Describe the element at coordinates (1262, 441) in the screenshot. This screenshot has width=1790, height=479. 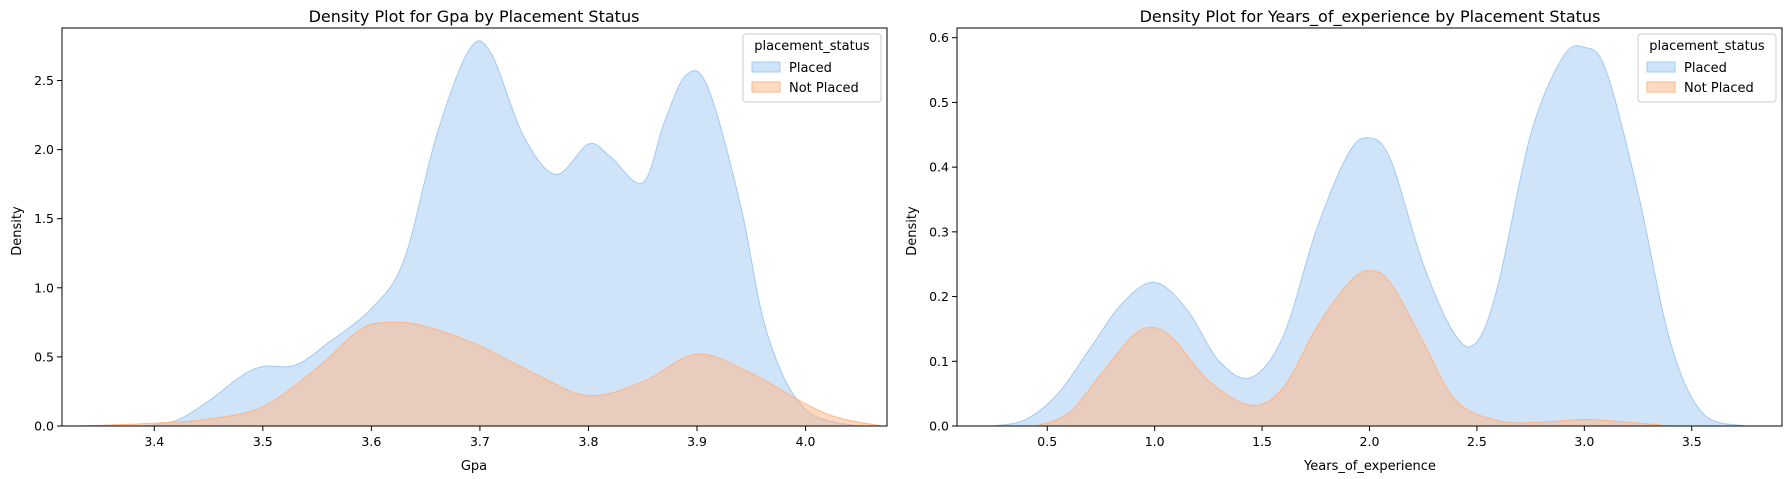
I see `x-tick-label: 1.5` at that location.